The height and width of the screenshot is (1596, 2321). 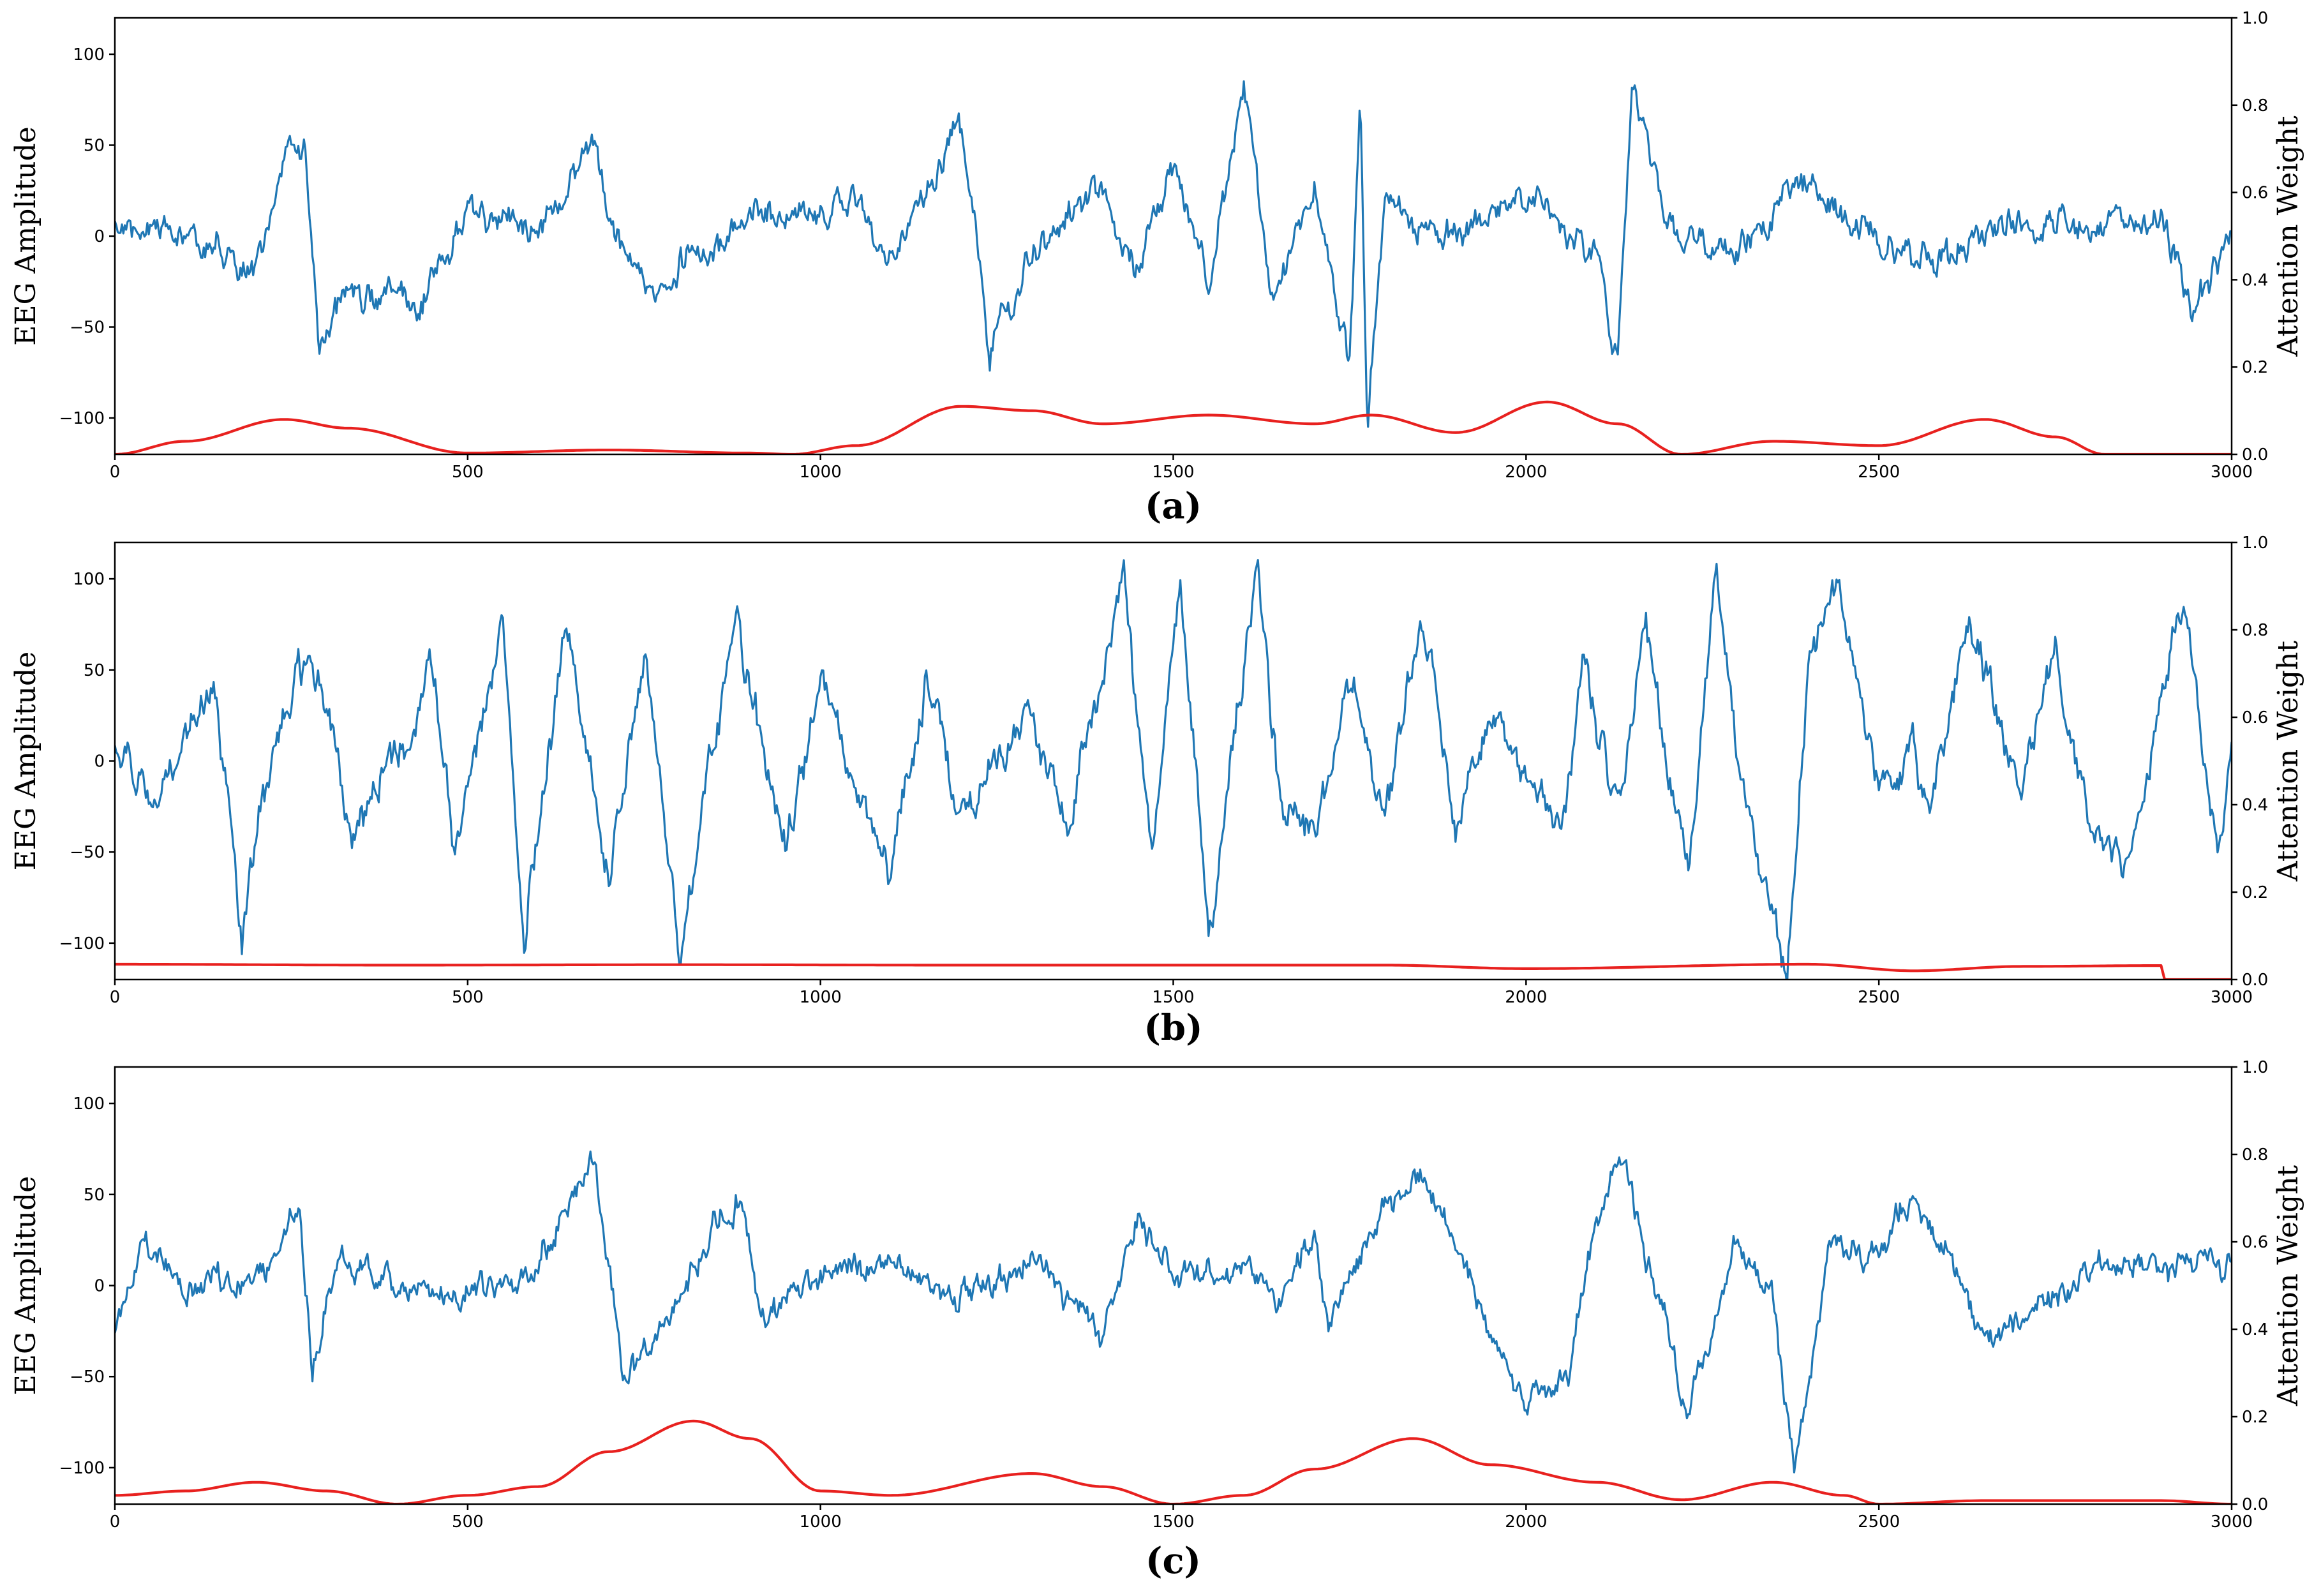 I want to click on panel-label: (b), so click(x=1173, y=1028).